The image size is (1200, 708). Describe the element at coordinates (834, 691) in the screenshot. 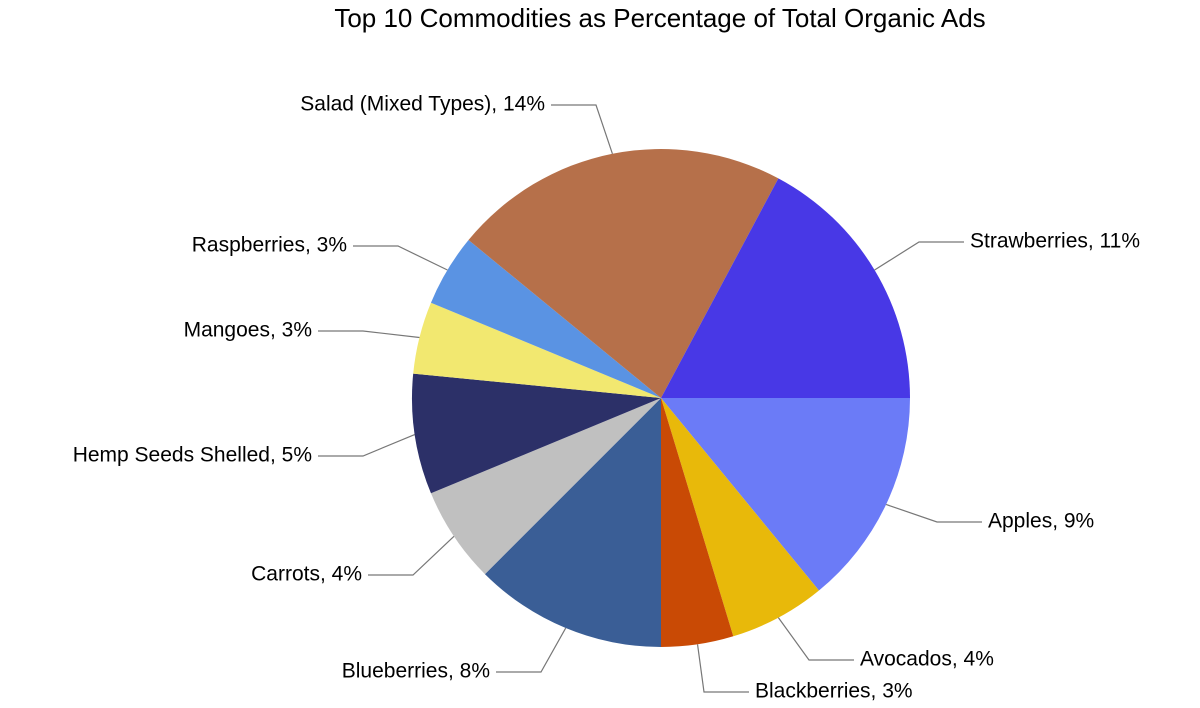

I see `data-label: Blackberries, 3%` at that location.